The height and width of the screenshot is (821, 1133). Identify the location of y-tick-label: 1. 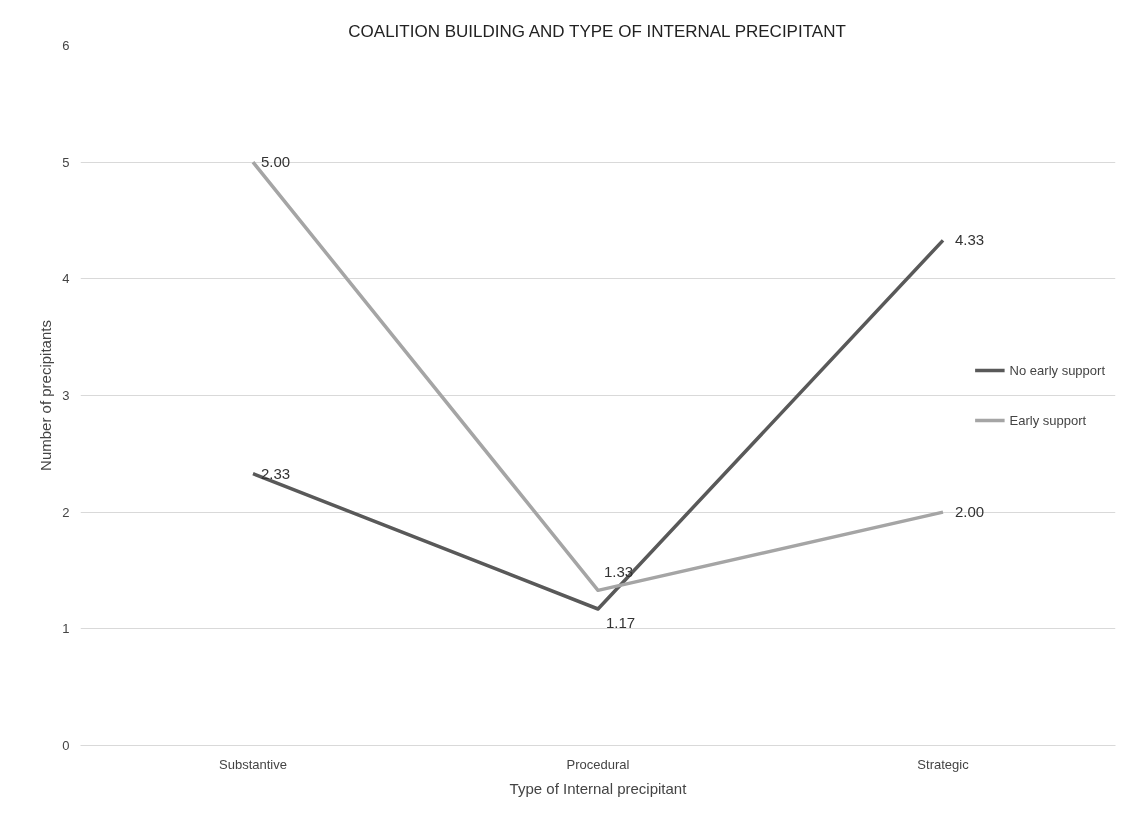
(66, 629).